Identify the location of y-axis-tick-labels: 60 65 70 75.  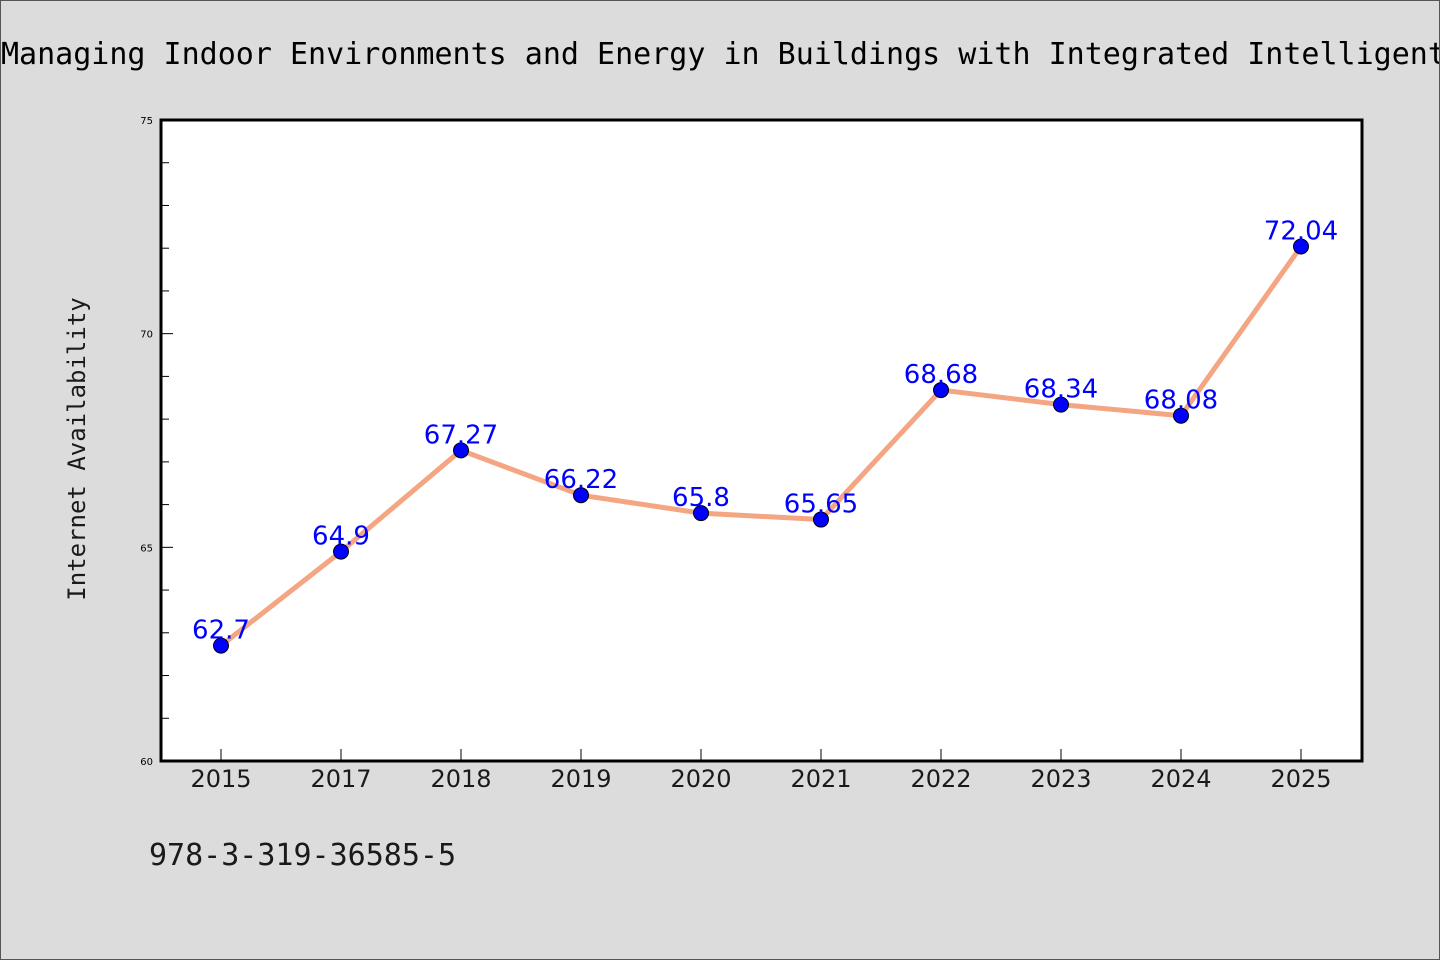
(146, 442).